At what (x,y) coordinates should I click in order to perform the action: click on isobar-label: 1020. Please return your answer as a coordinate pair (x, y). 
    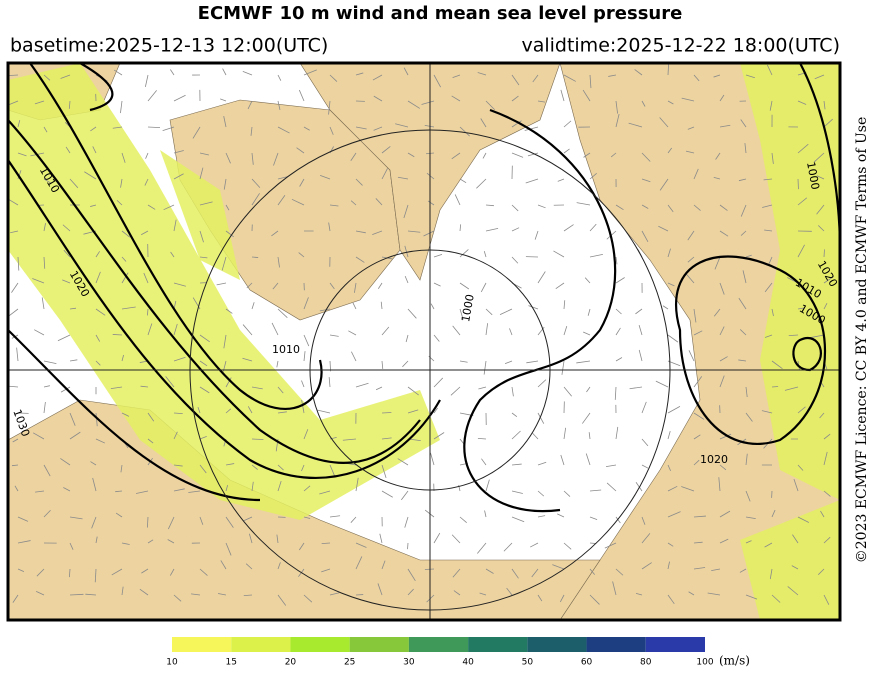
    Looking at the image, I should click on (714, 459).